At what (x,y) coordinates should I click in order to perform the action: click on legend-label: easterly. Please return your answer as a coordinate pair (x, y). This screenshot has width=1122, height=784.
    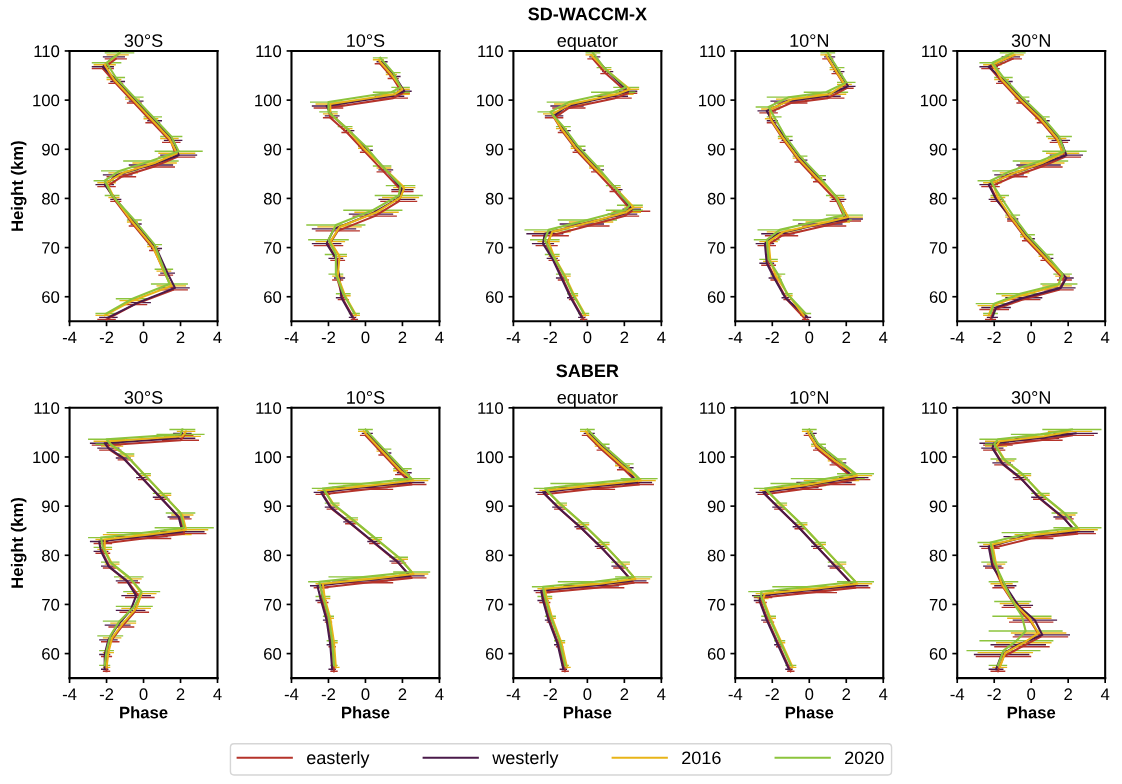
    Looking at the image, I should click on (338, 759).